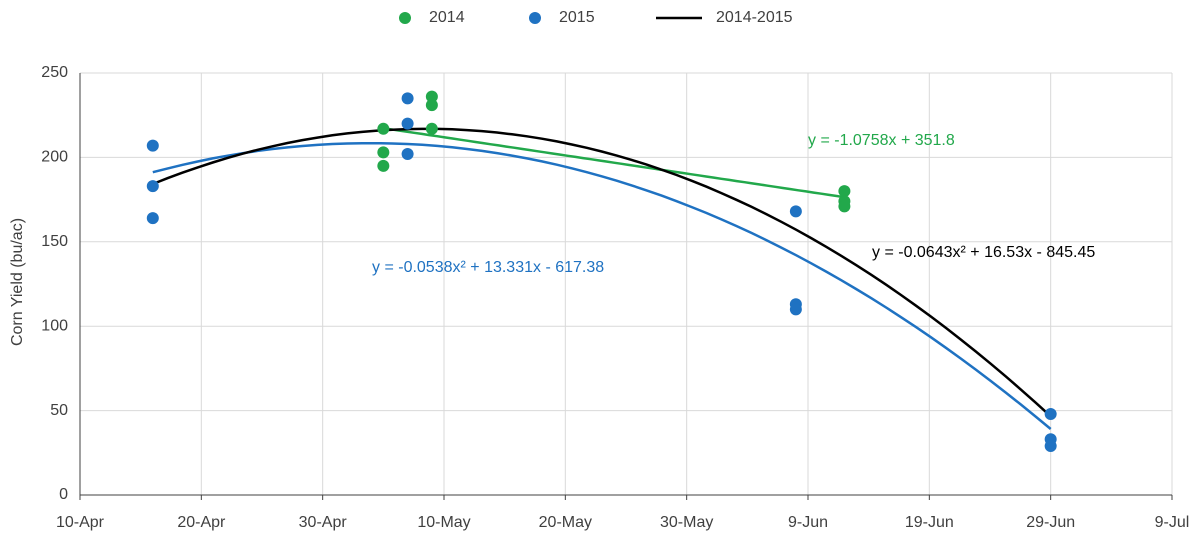 The image size is (1203, 542). Describe the element at coordinates (881, 140) in the screenshot. I see `trendline-equation: y = -1.0758x + 351.8` at that location.